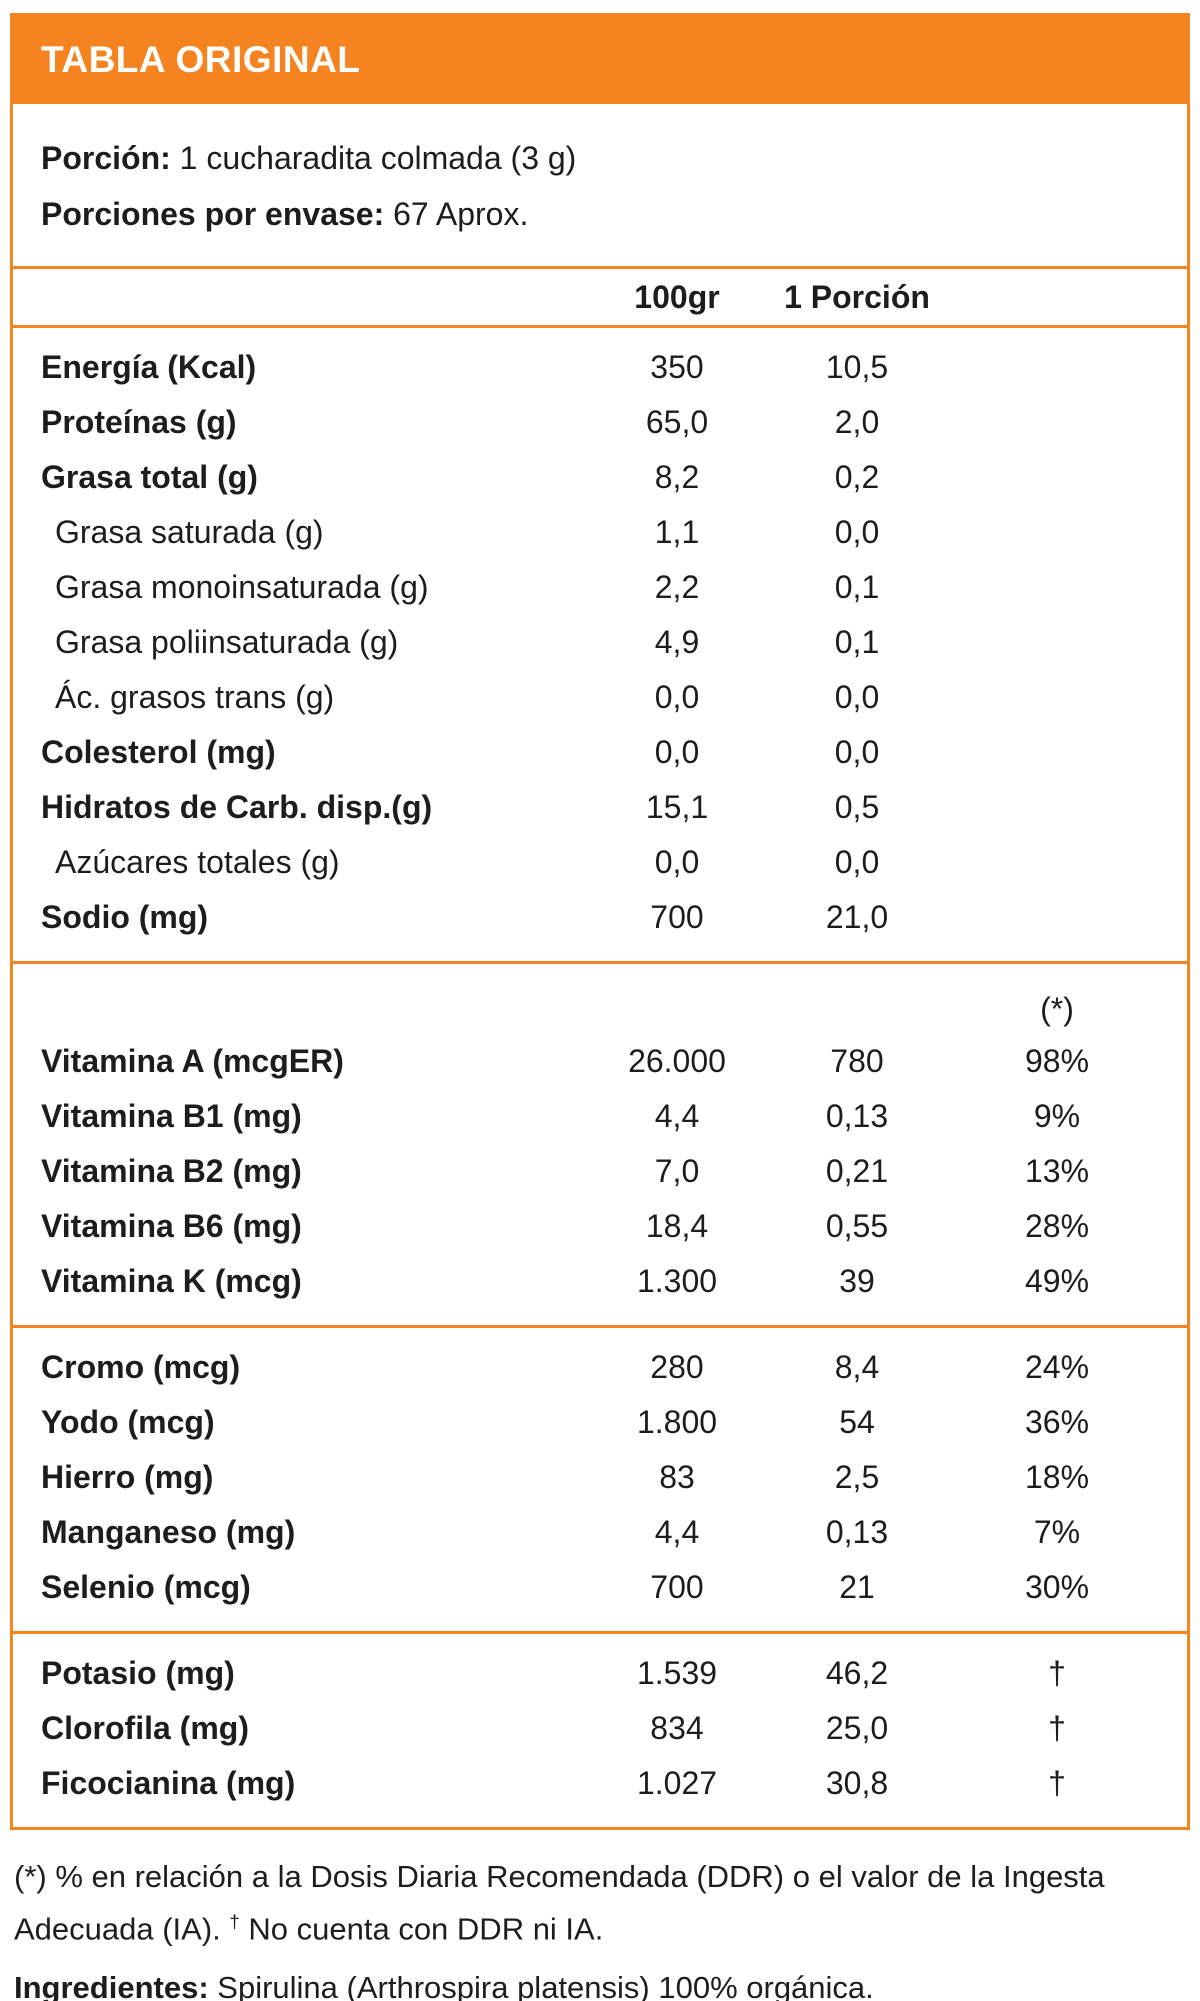 The image size is (1200, 2001). Describe the element at coordinates (857, 296) in the screenshot. I see `column-header-serving: 1 Porción` at that location.